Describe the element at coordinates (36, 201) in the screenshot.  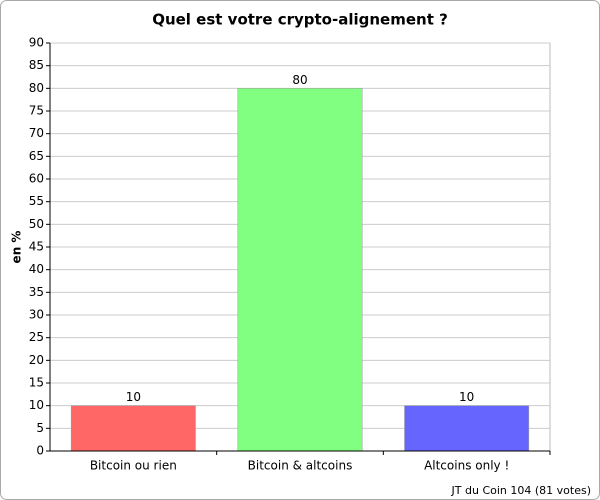
I see `y-tick-label: 55` at that location.